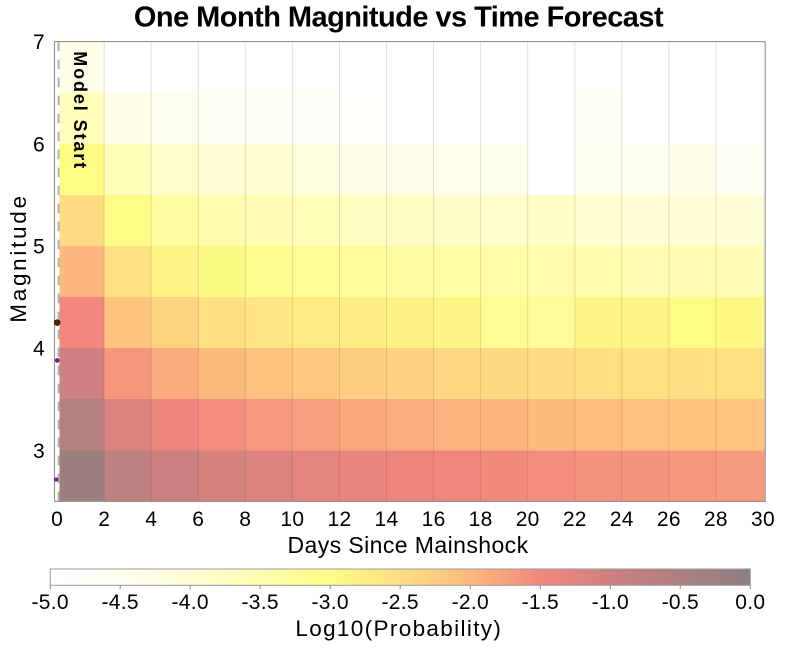 The height and width of the screenshot is (650, 800). Describe the element at coordinates (120, 602) in the screenshot. I see `svg-text: -4.5` at that location.